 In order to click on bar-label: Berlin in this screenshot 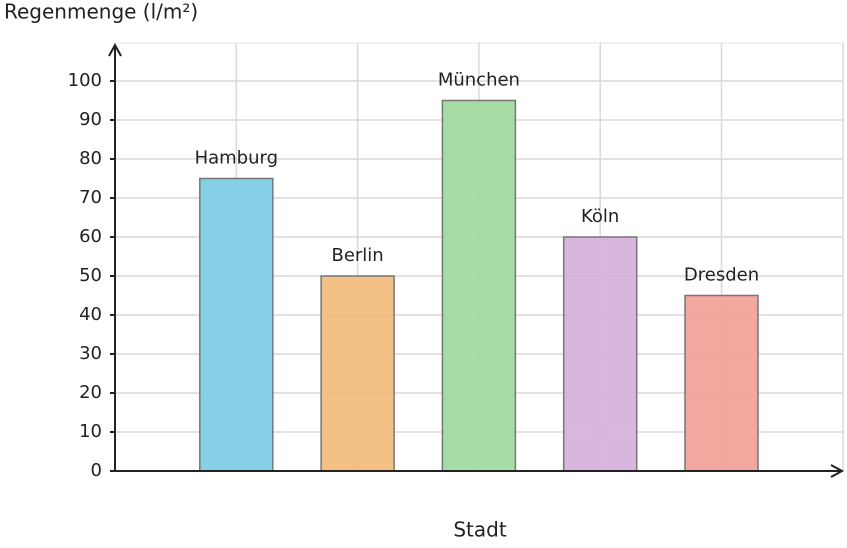, I will do `click(357, 255)`.